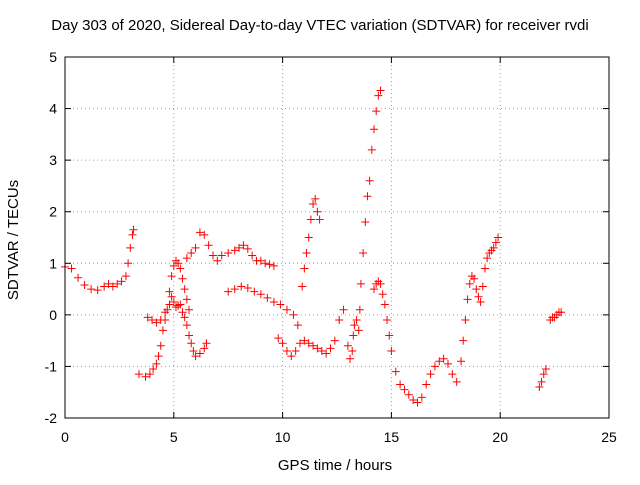  What do you see at coordinates (53, 57) in the screenshot?
I see `y-tick-label: 5` at bounding box center [53, 57].